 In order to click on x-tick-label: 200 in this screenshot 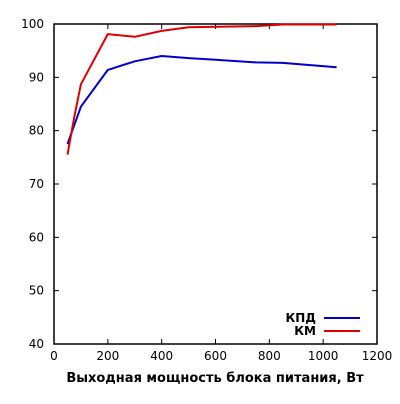, I will do `click(107, 356)`.